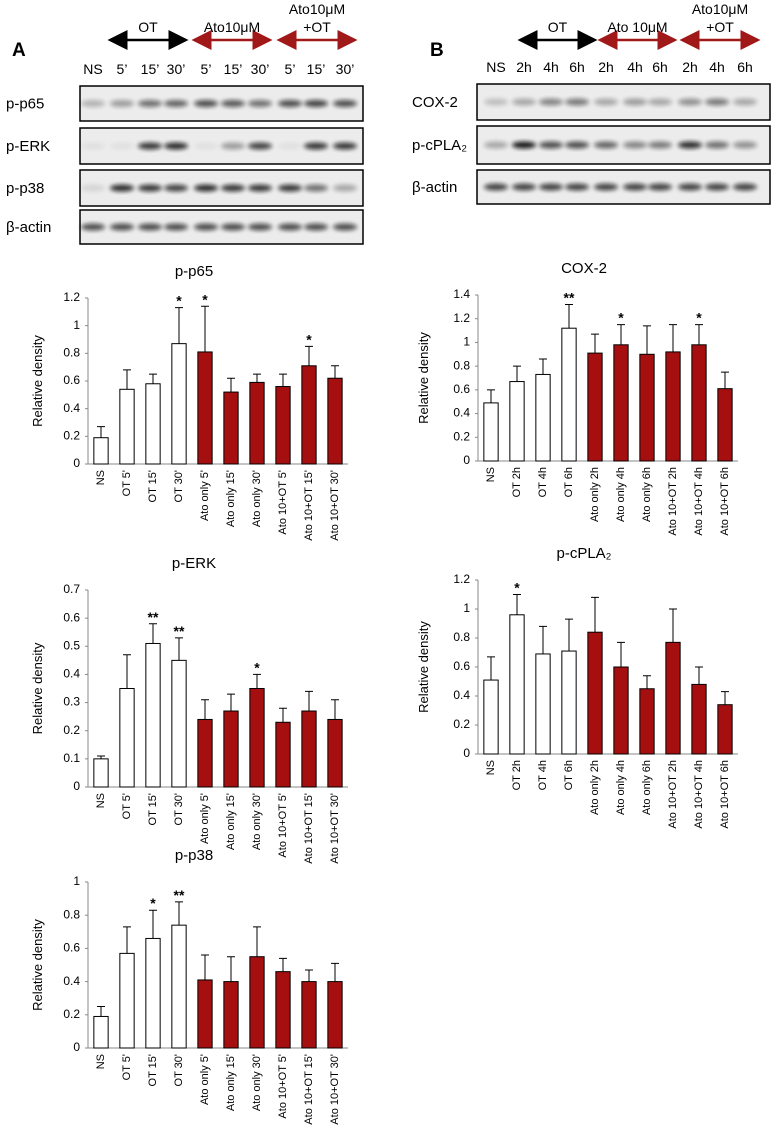 The height and width of the screenshot is (1148, 773). Describe the element at coordinates (434, 187) in the screenshot. I see `blot-row-label: β-actin` at that location.